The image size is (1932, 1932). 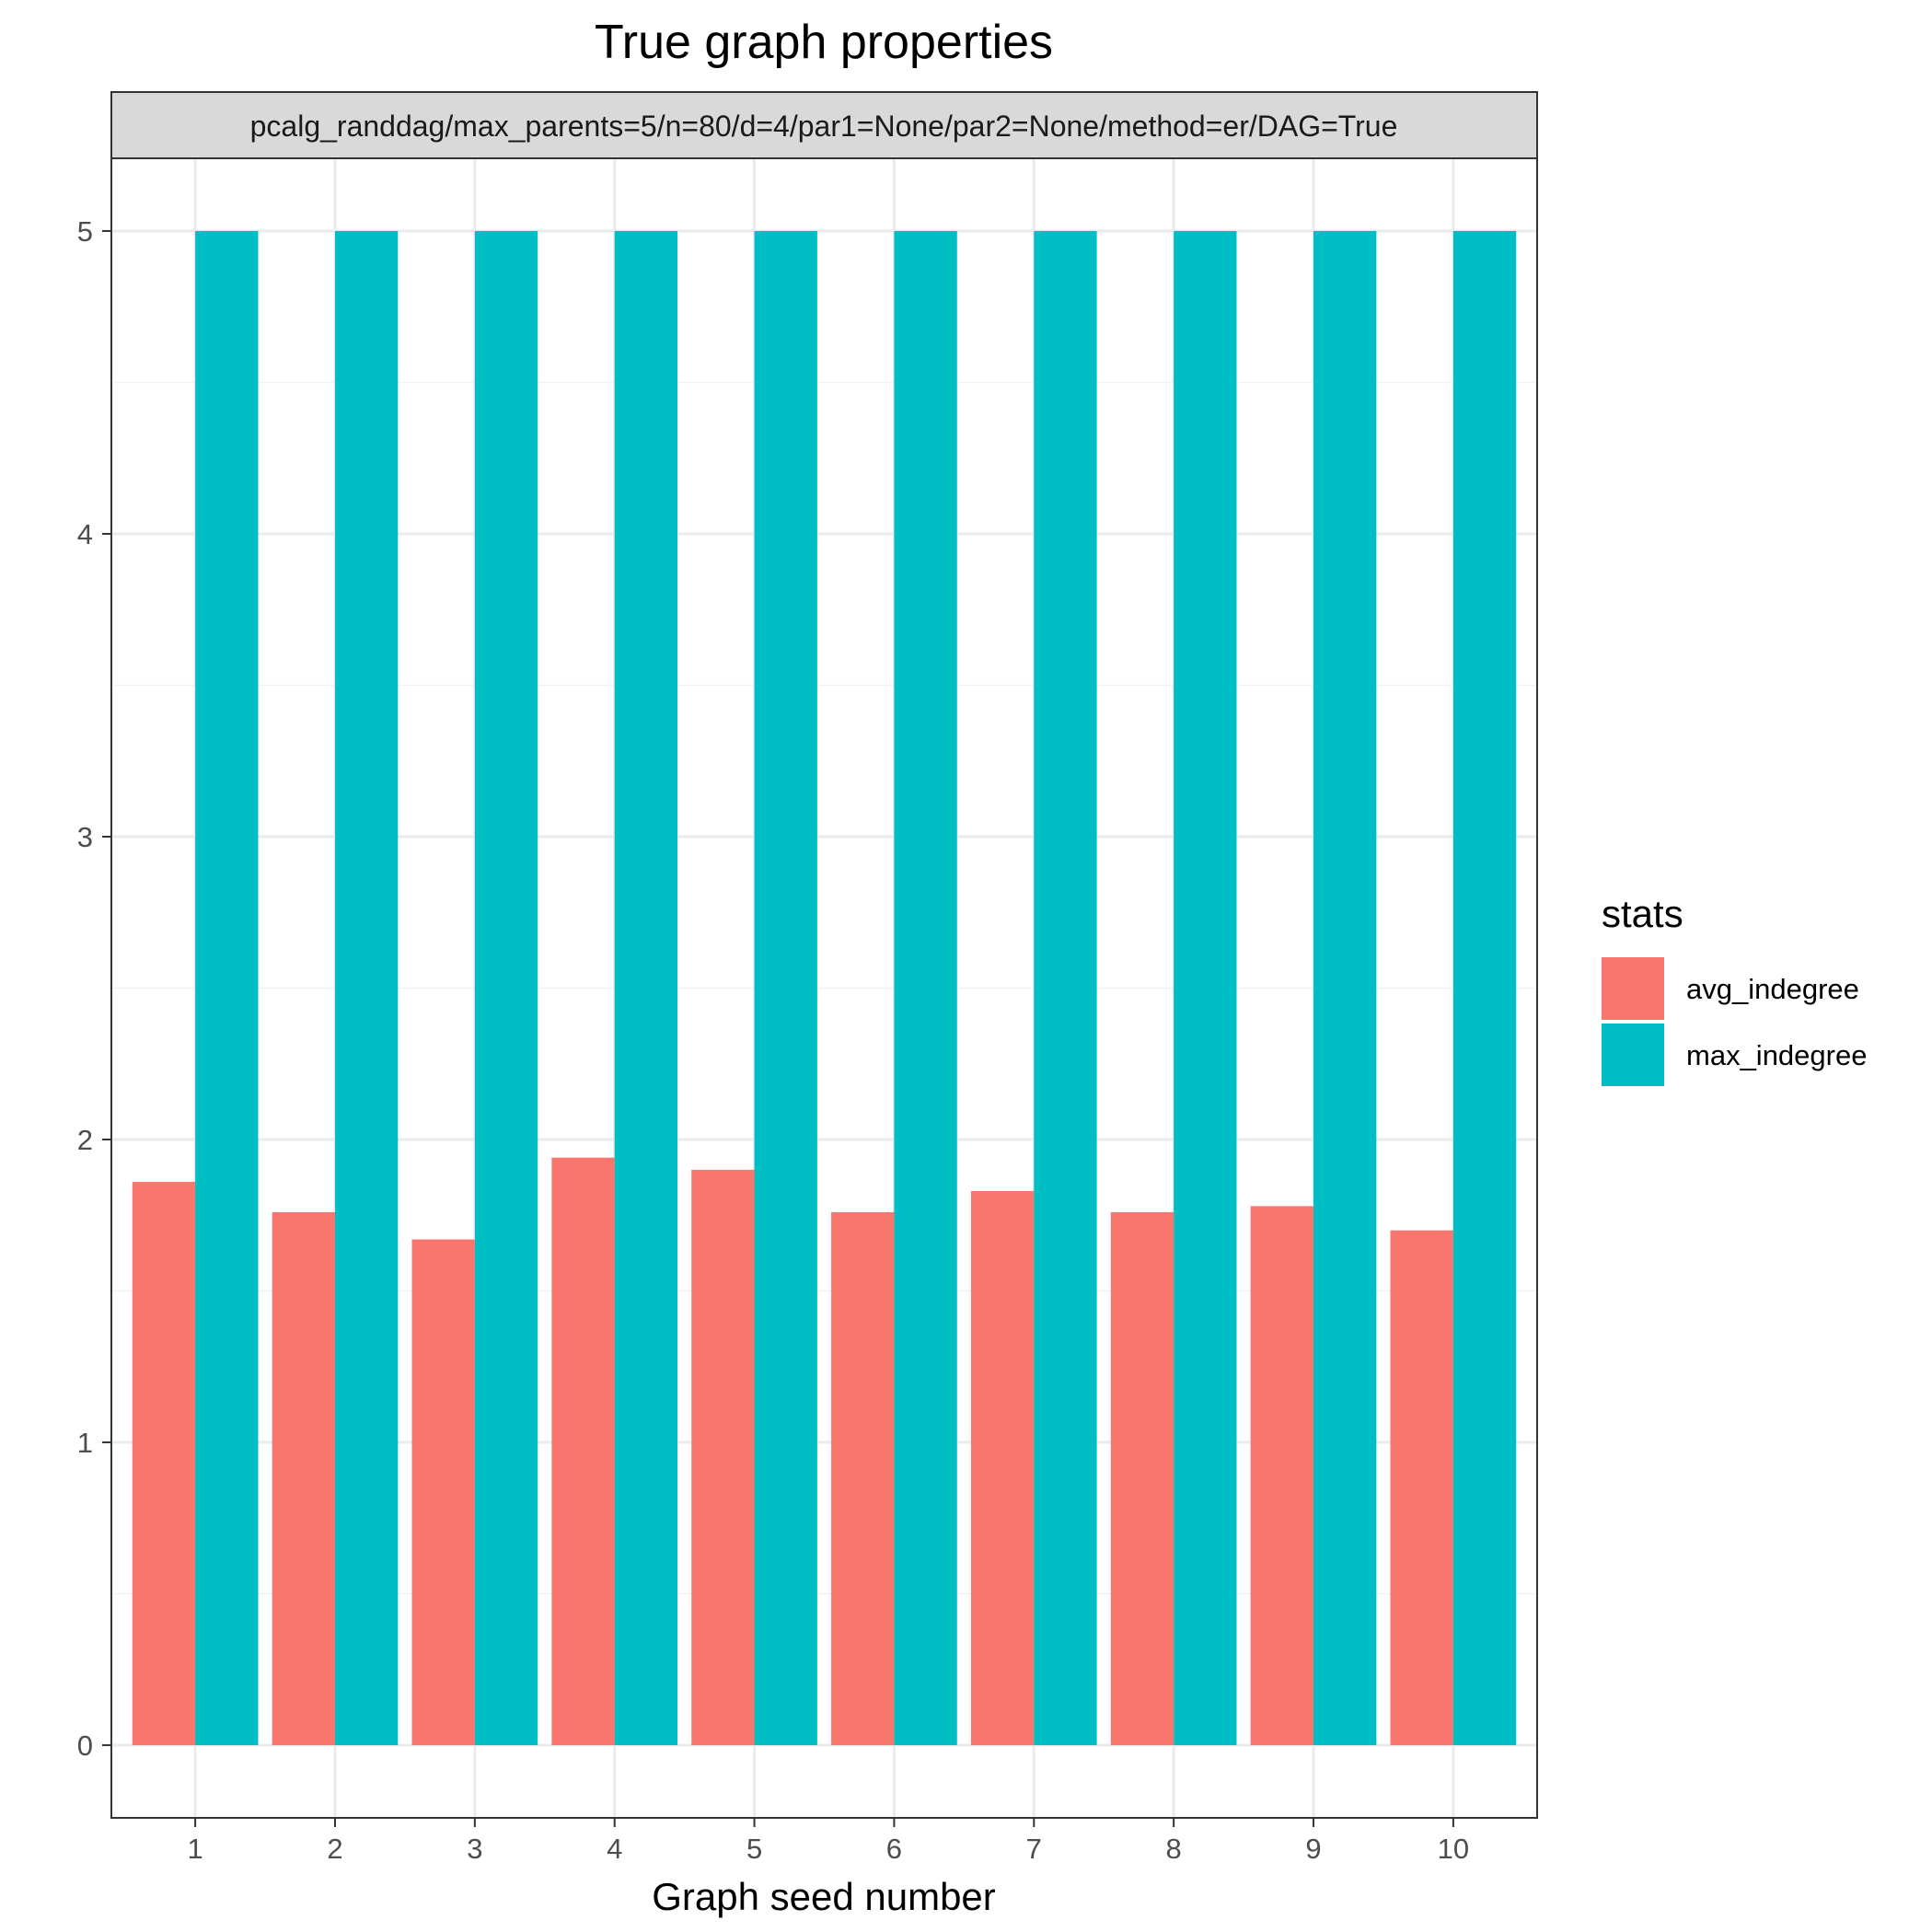 I want to click on x-tick-label: 10, so click(x=1454, y=1849).